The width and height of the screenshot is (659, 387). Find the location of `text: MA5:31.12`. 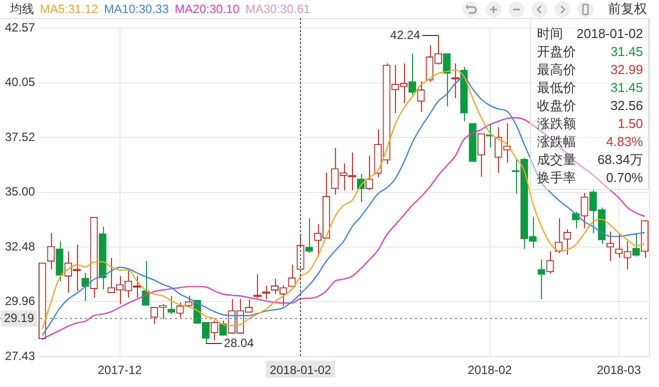

text: MA5:31.12 is located at coordinates (69, 9).